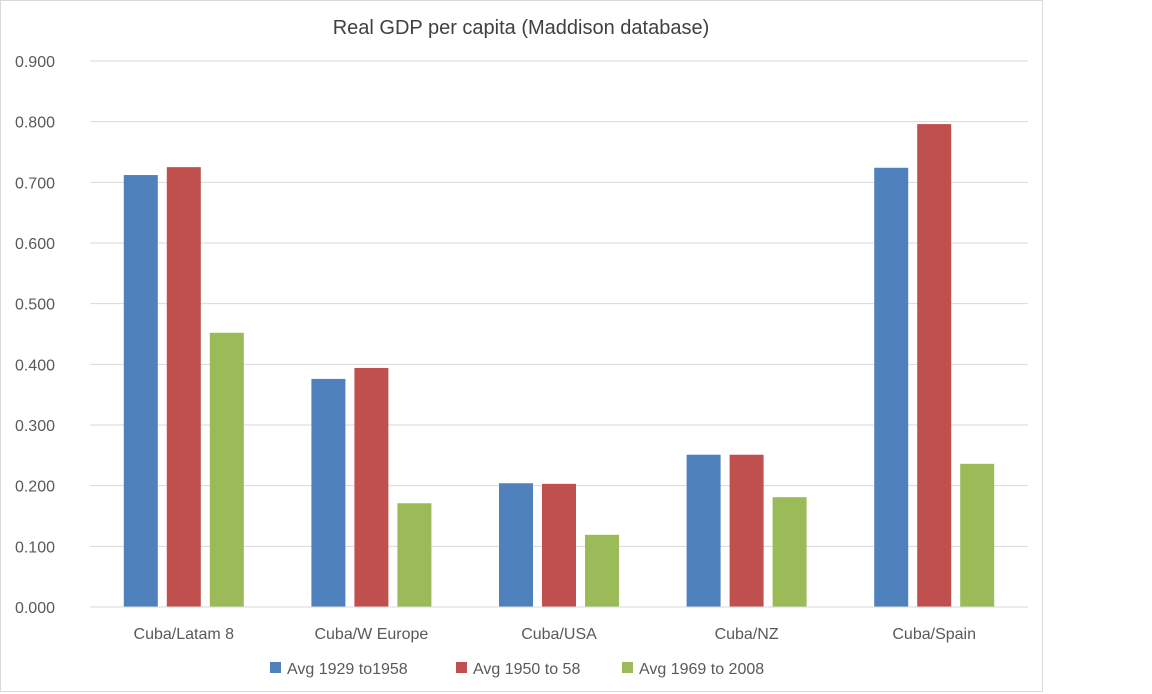  Describe the element at coordinates (747, 634) in the screenshot. I see `x-tick-label: Cuba/NZ` at that location.